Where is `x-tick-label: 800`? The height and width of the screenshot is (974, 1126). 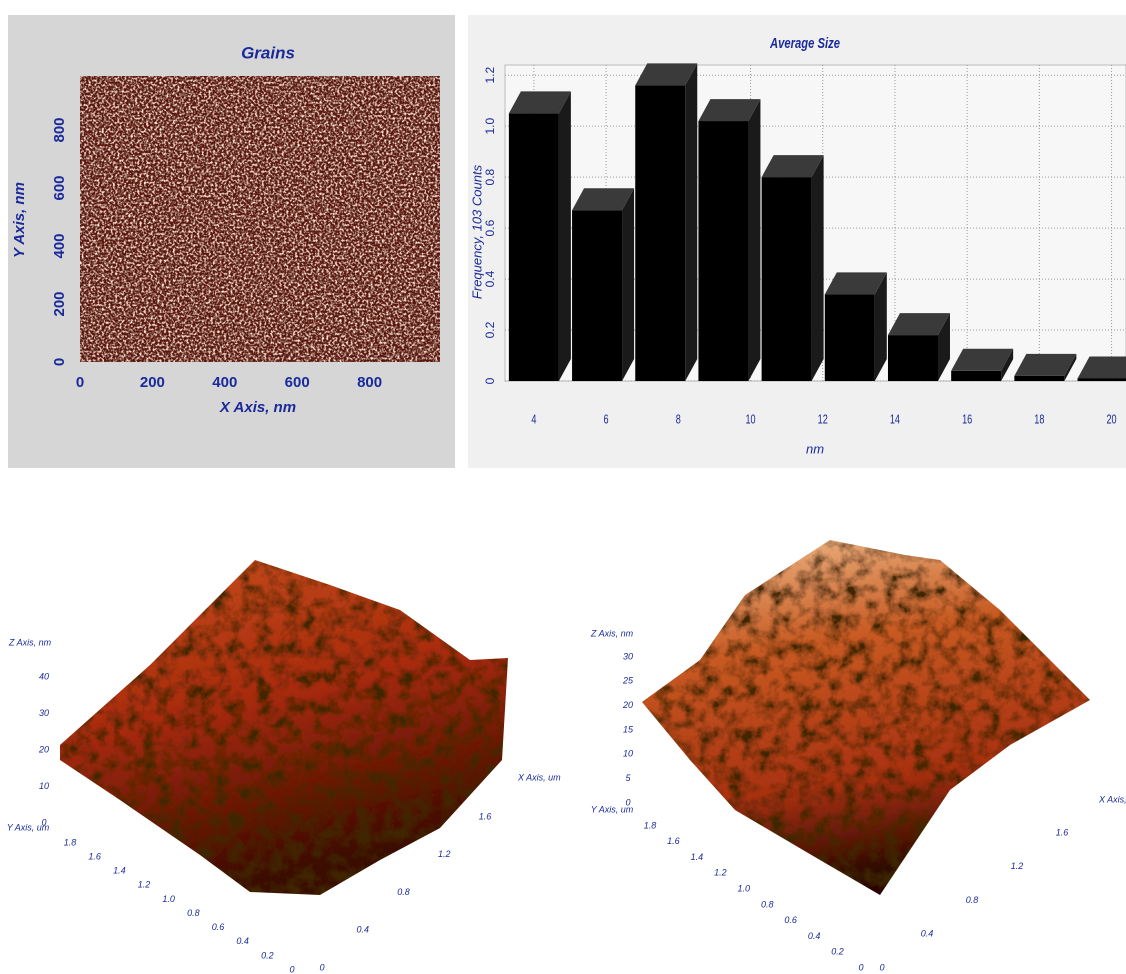
x-tick-label: 800 is located at coordinates (369, 382).